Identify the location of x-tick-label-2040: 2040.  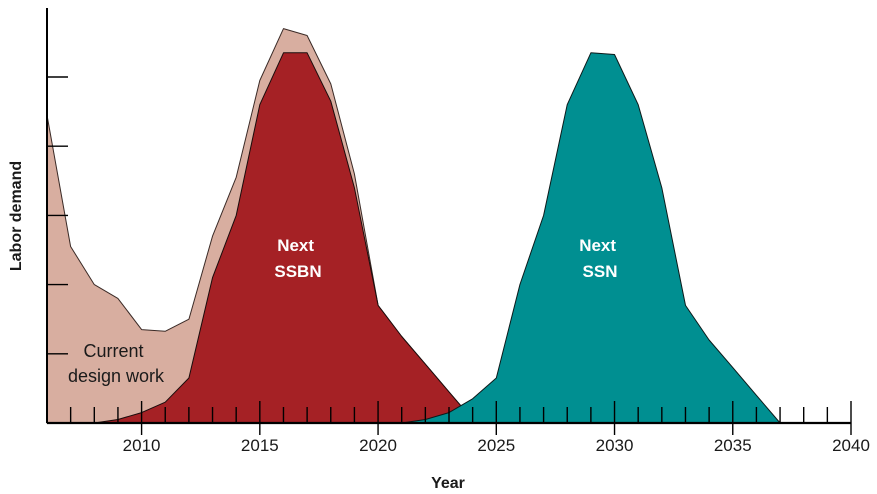
(851, 445).